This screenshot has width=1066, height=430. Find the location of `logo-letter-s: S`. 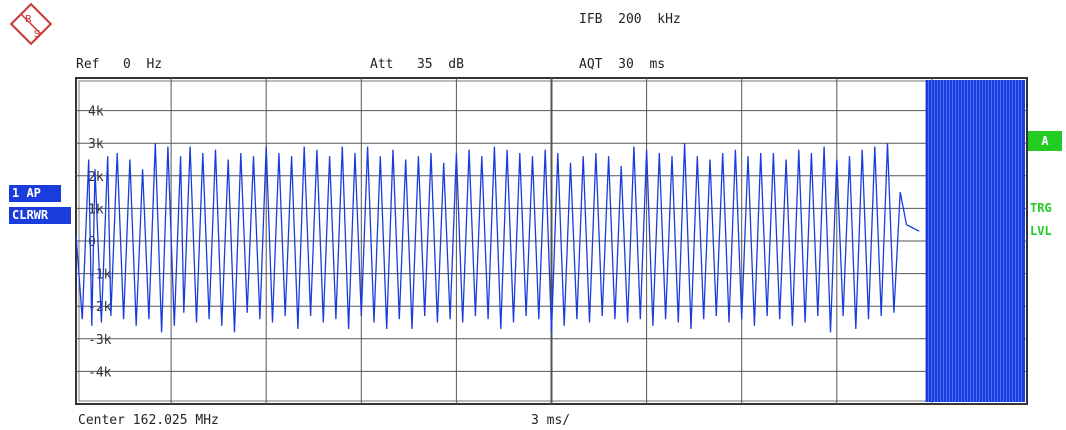

logo-letter-s: S is located at coordinates (37, 34).